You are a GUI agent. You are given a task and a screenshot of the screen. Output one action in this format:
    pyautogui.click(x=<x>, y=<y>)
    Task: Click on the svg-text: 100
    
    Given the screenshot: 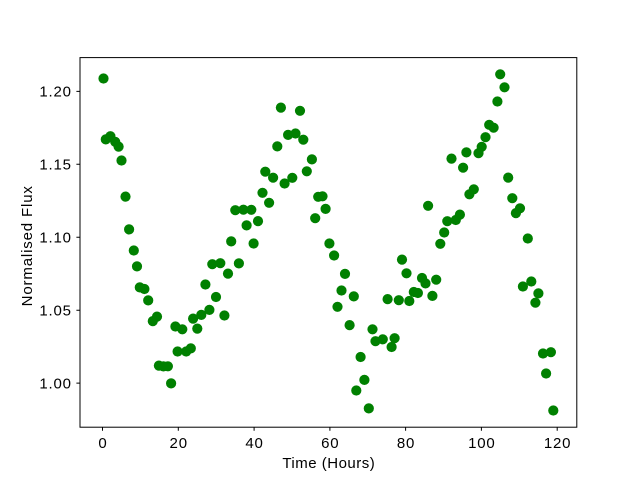 What is the action you would take?
    pyautogui.click(x=481, y=443)
    